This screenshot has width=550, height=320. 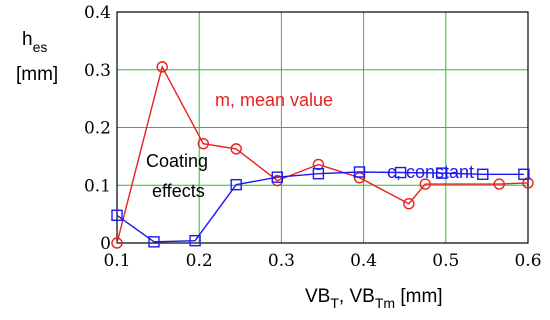 What do you see at coordinates (363, 261) in the screenshot?
I see `x-tick-label: 0.4` at bounding box center [363, 261].